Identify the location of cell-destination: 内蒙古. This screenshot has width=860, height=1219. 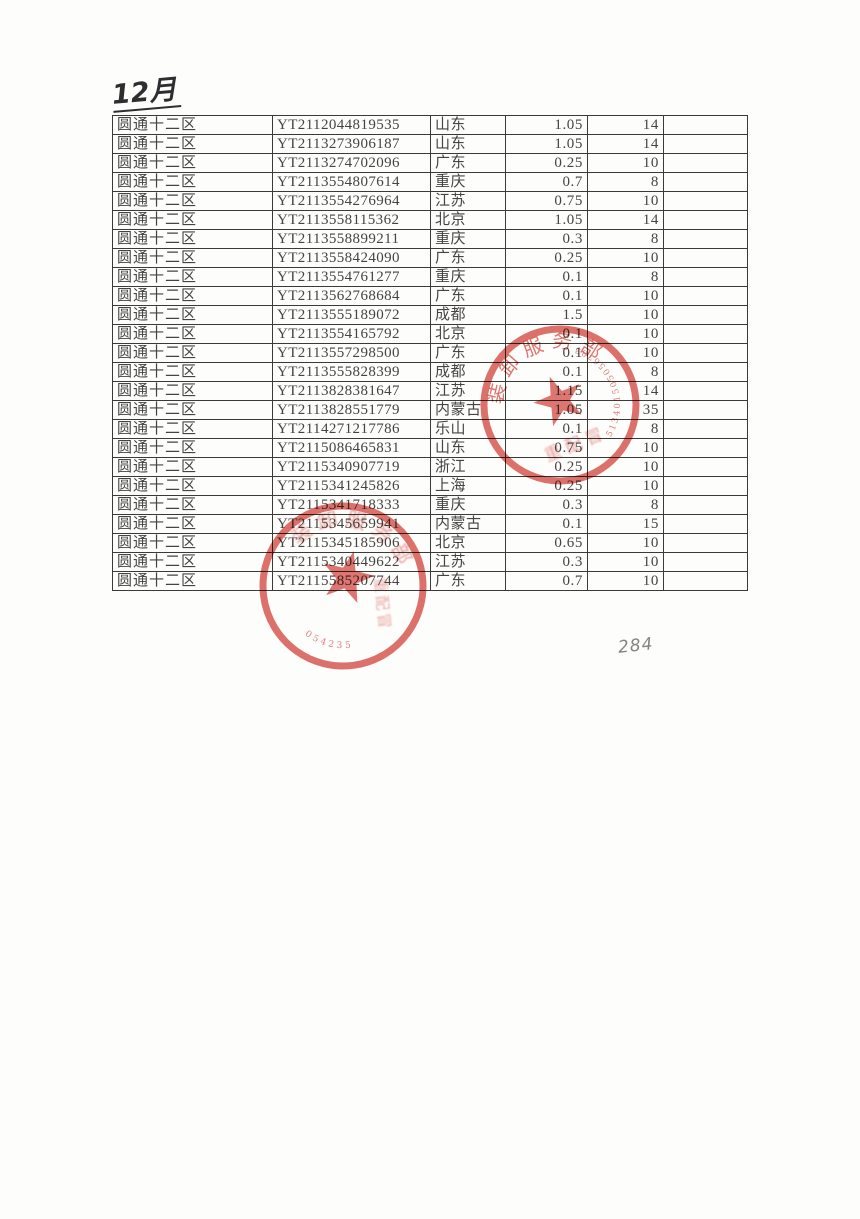
(468, 410).